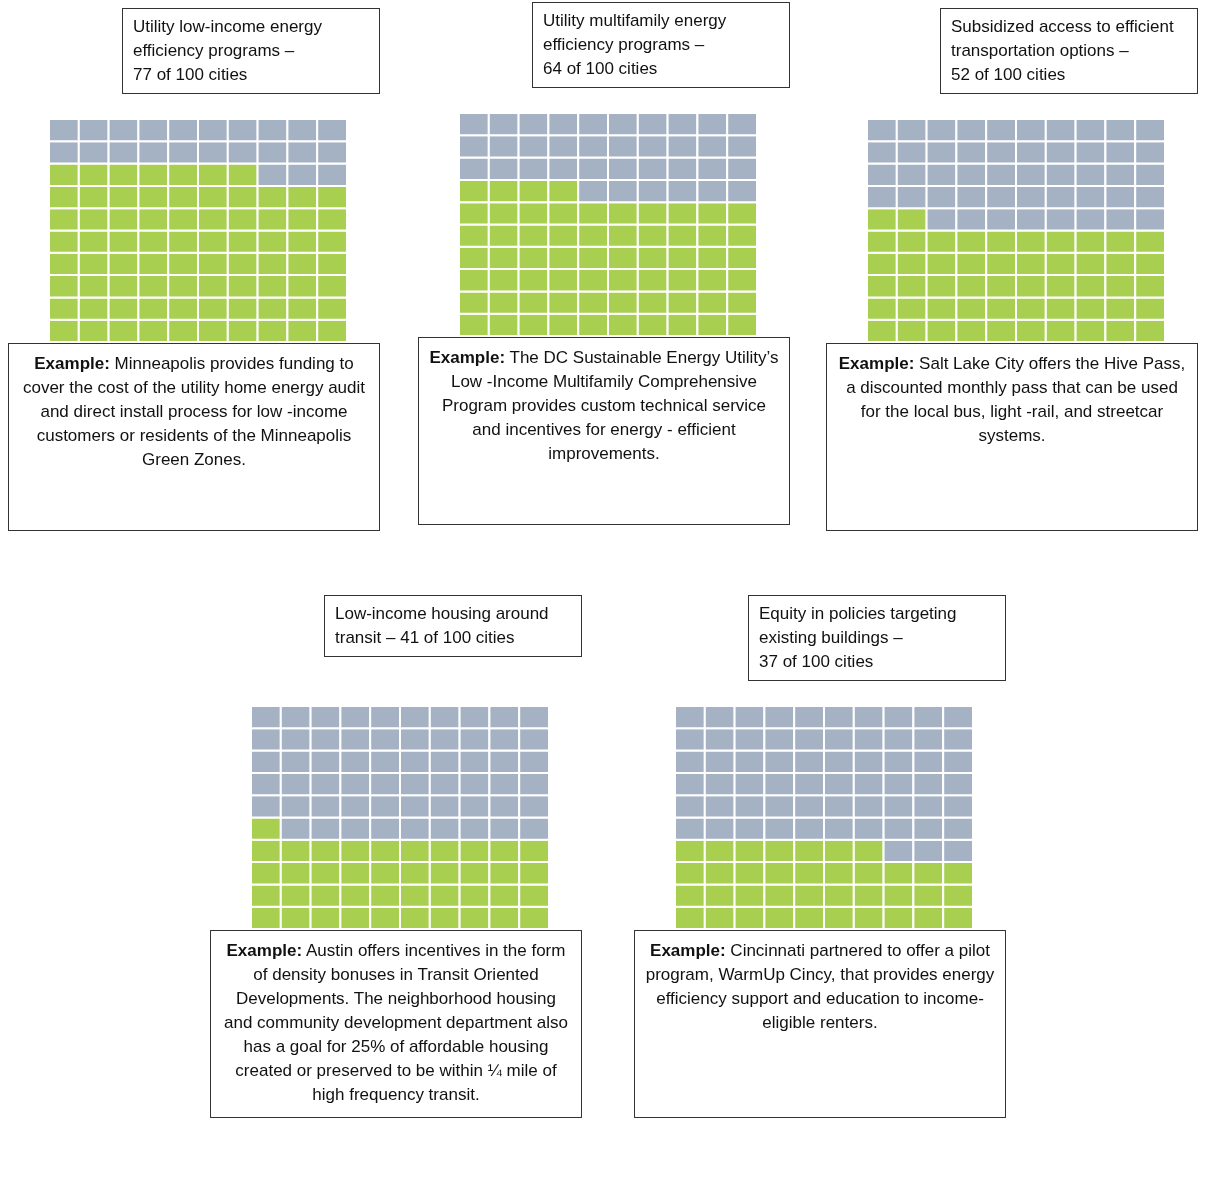  I want to click on data-label: 41 of 100 cities, so click(457, 637).